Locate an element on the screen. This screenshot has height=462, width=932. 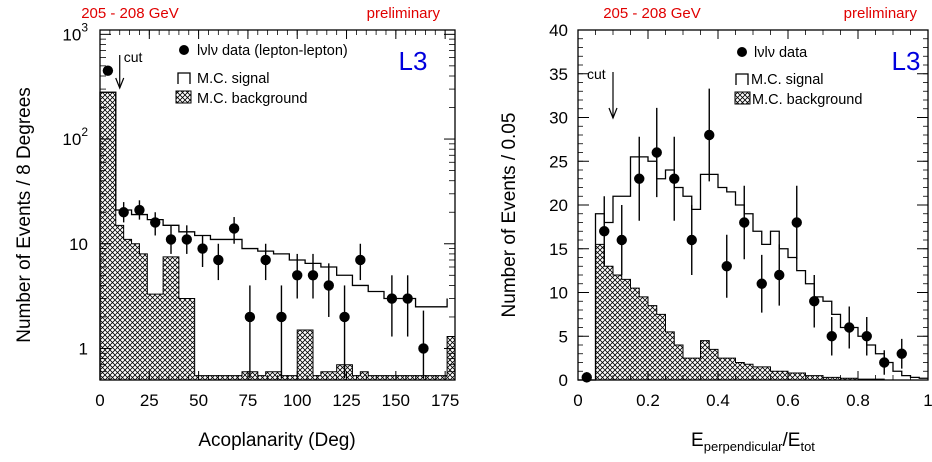
y-tick-label: 10² is located at coordinates (75, 137).